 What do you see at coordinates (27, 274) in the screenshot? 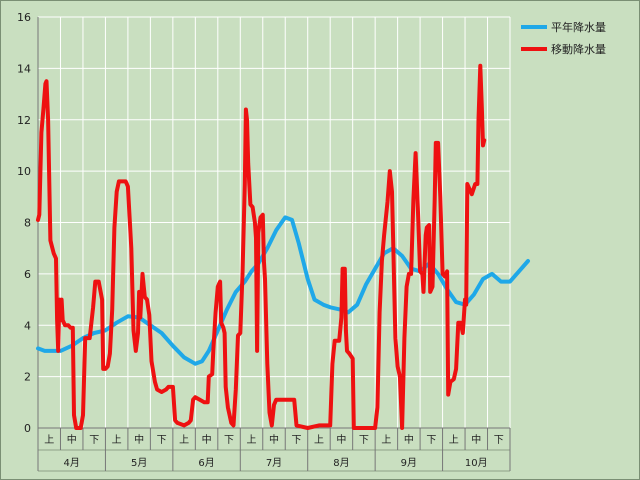
I see `y-tick-label: 6` at bounding box center [27, 274].